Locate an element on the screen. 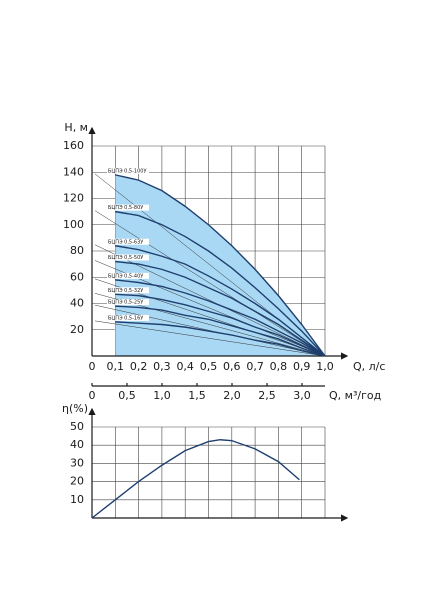 This screenshot has height=600, width=423. series-label: БЦПЭ 0,5-80У is located at coordinates (125, 208).